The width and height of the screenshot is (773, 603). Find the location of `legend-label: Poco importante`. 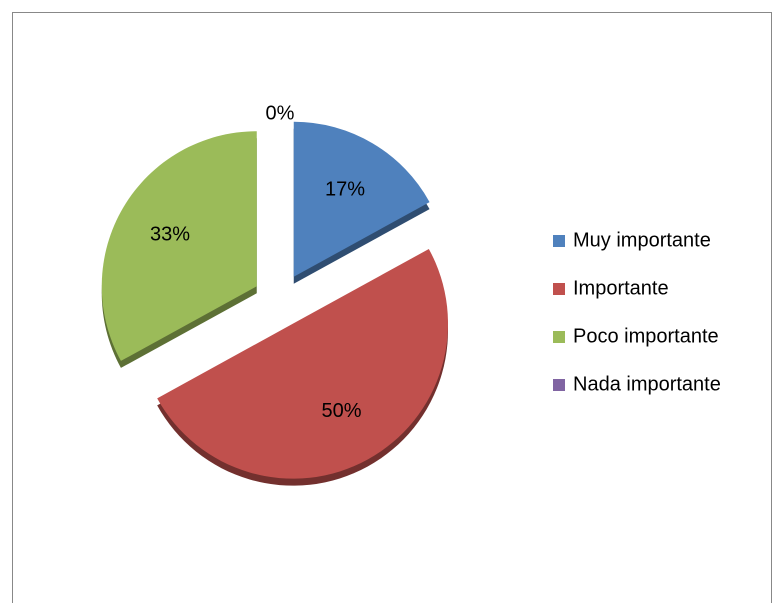

legend-label: Poco importante is located at coordinates (646, 336).